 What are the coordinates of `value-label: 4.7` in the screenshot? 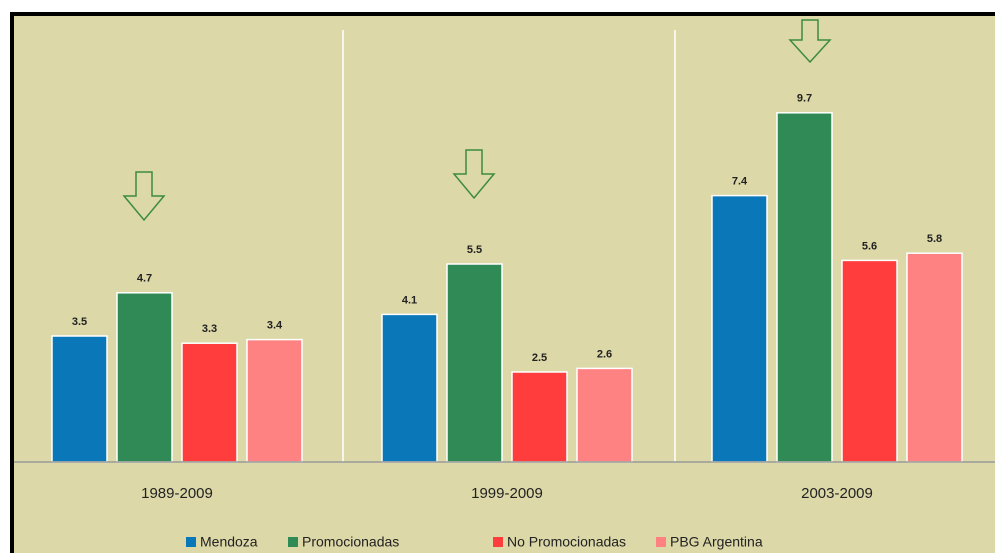 It's located at (144, 279).